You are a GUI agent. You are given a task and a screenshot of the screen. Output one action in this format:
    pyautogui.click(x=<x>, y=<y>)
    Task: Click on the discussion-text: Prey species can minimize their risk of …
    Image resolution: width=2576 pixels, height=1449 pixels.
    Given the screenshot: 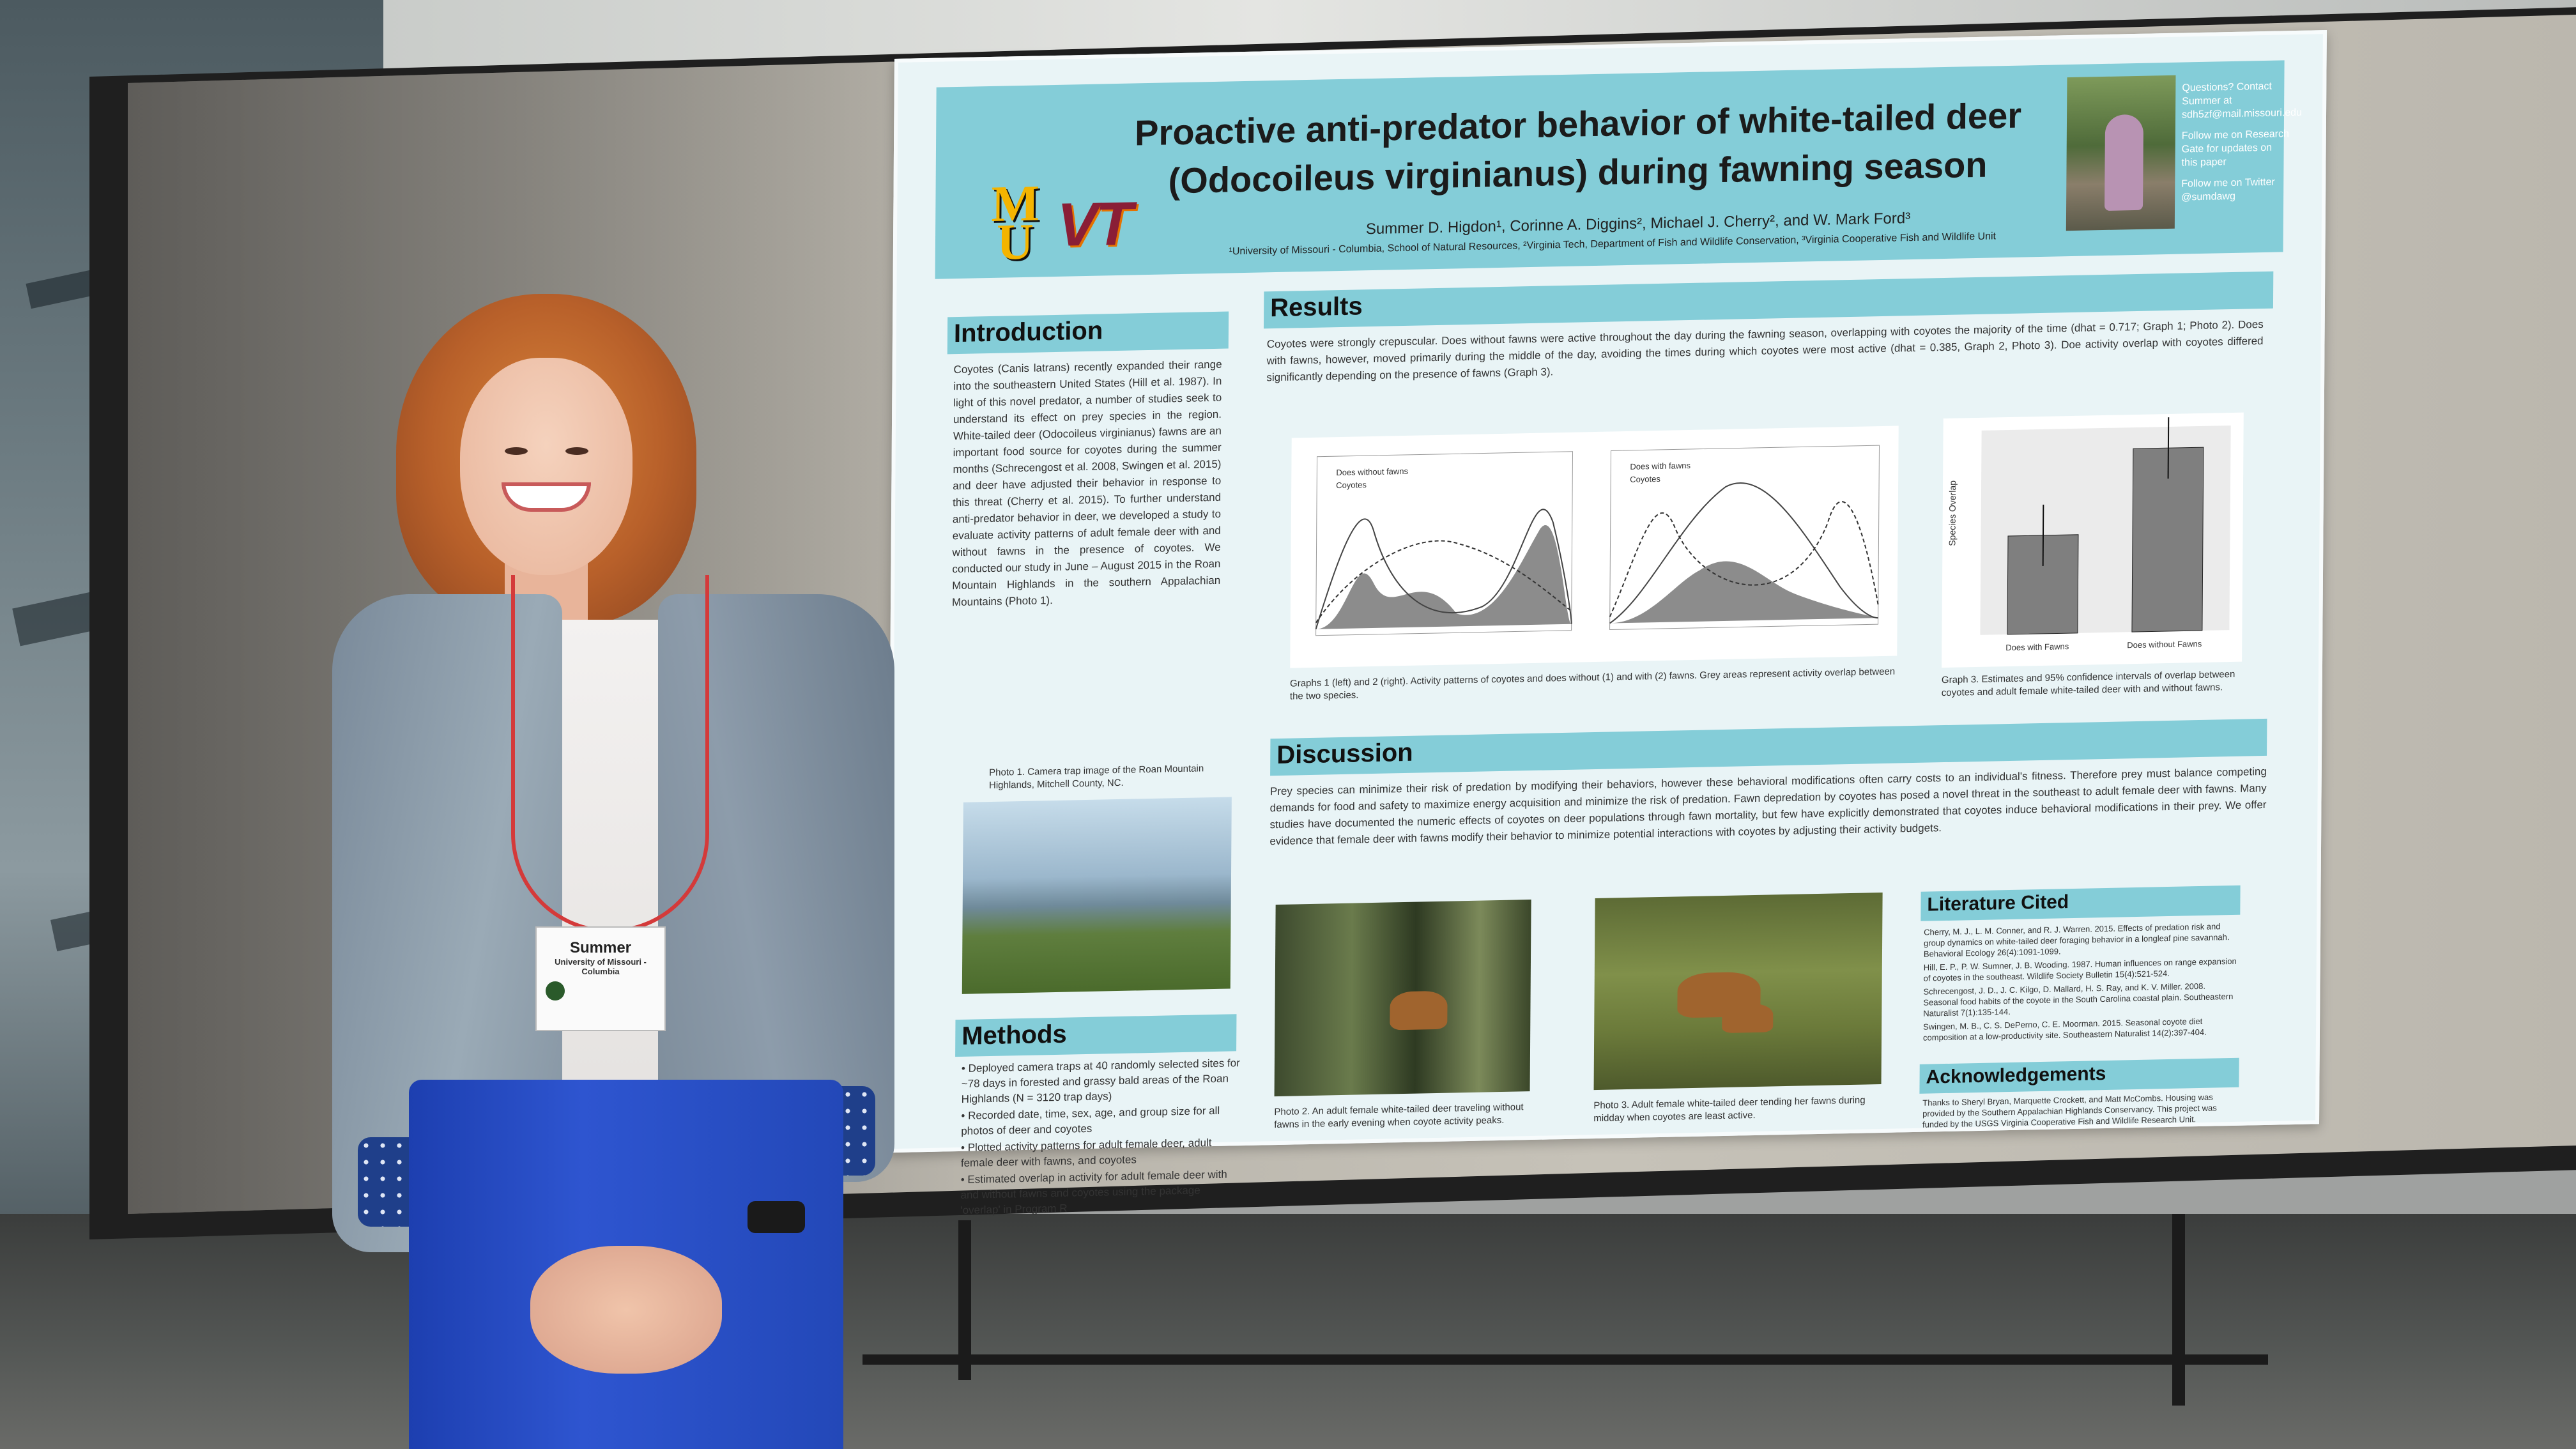 What is the action you would take?
    pyautogui.click(x=1768, y=806)
    